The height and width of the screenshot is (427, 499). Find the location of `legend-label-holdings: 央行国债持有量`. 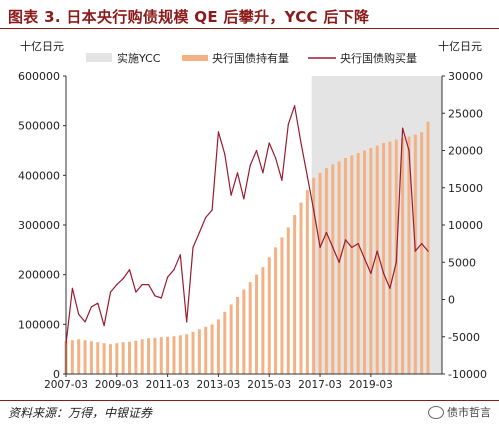

legend-label-holdings: 央行国债持有量 is located at coordinates (250, 58).